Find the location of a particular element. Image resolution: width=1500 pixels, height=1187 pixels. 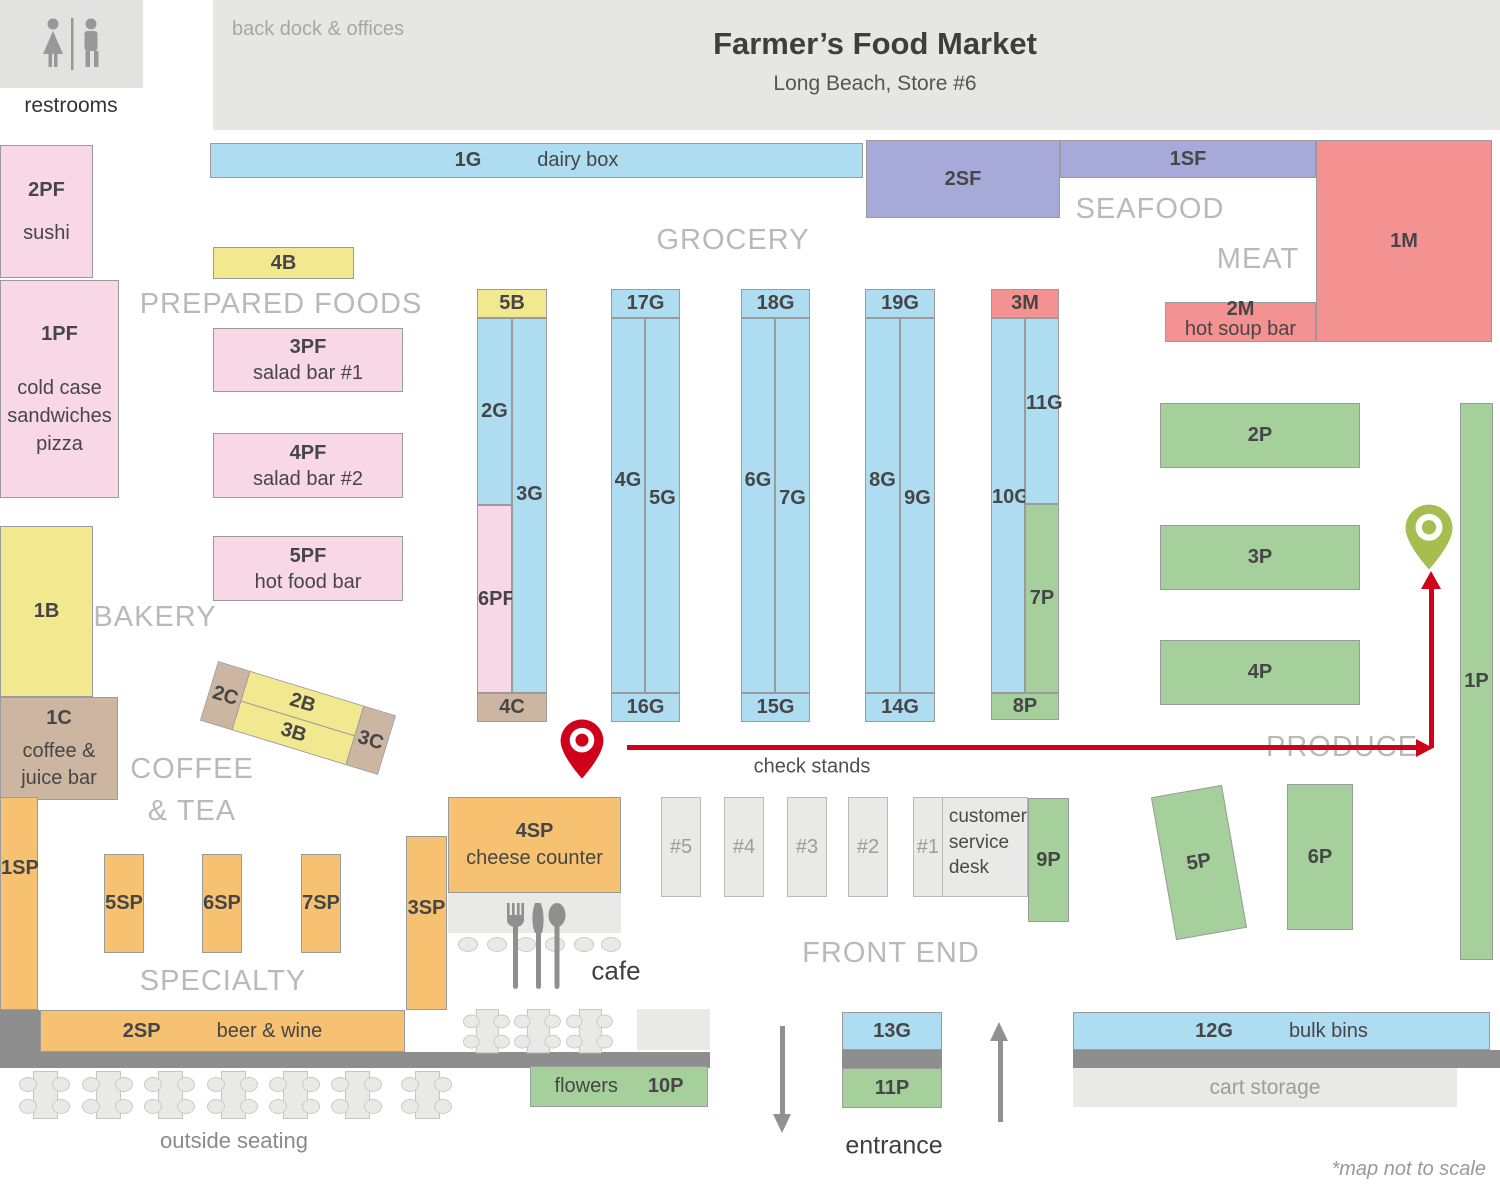

block-4pf: 4PF salad bar #2 is located at coordinates (308, 465).